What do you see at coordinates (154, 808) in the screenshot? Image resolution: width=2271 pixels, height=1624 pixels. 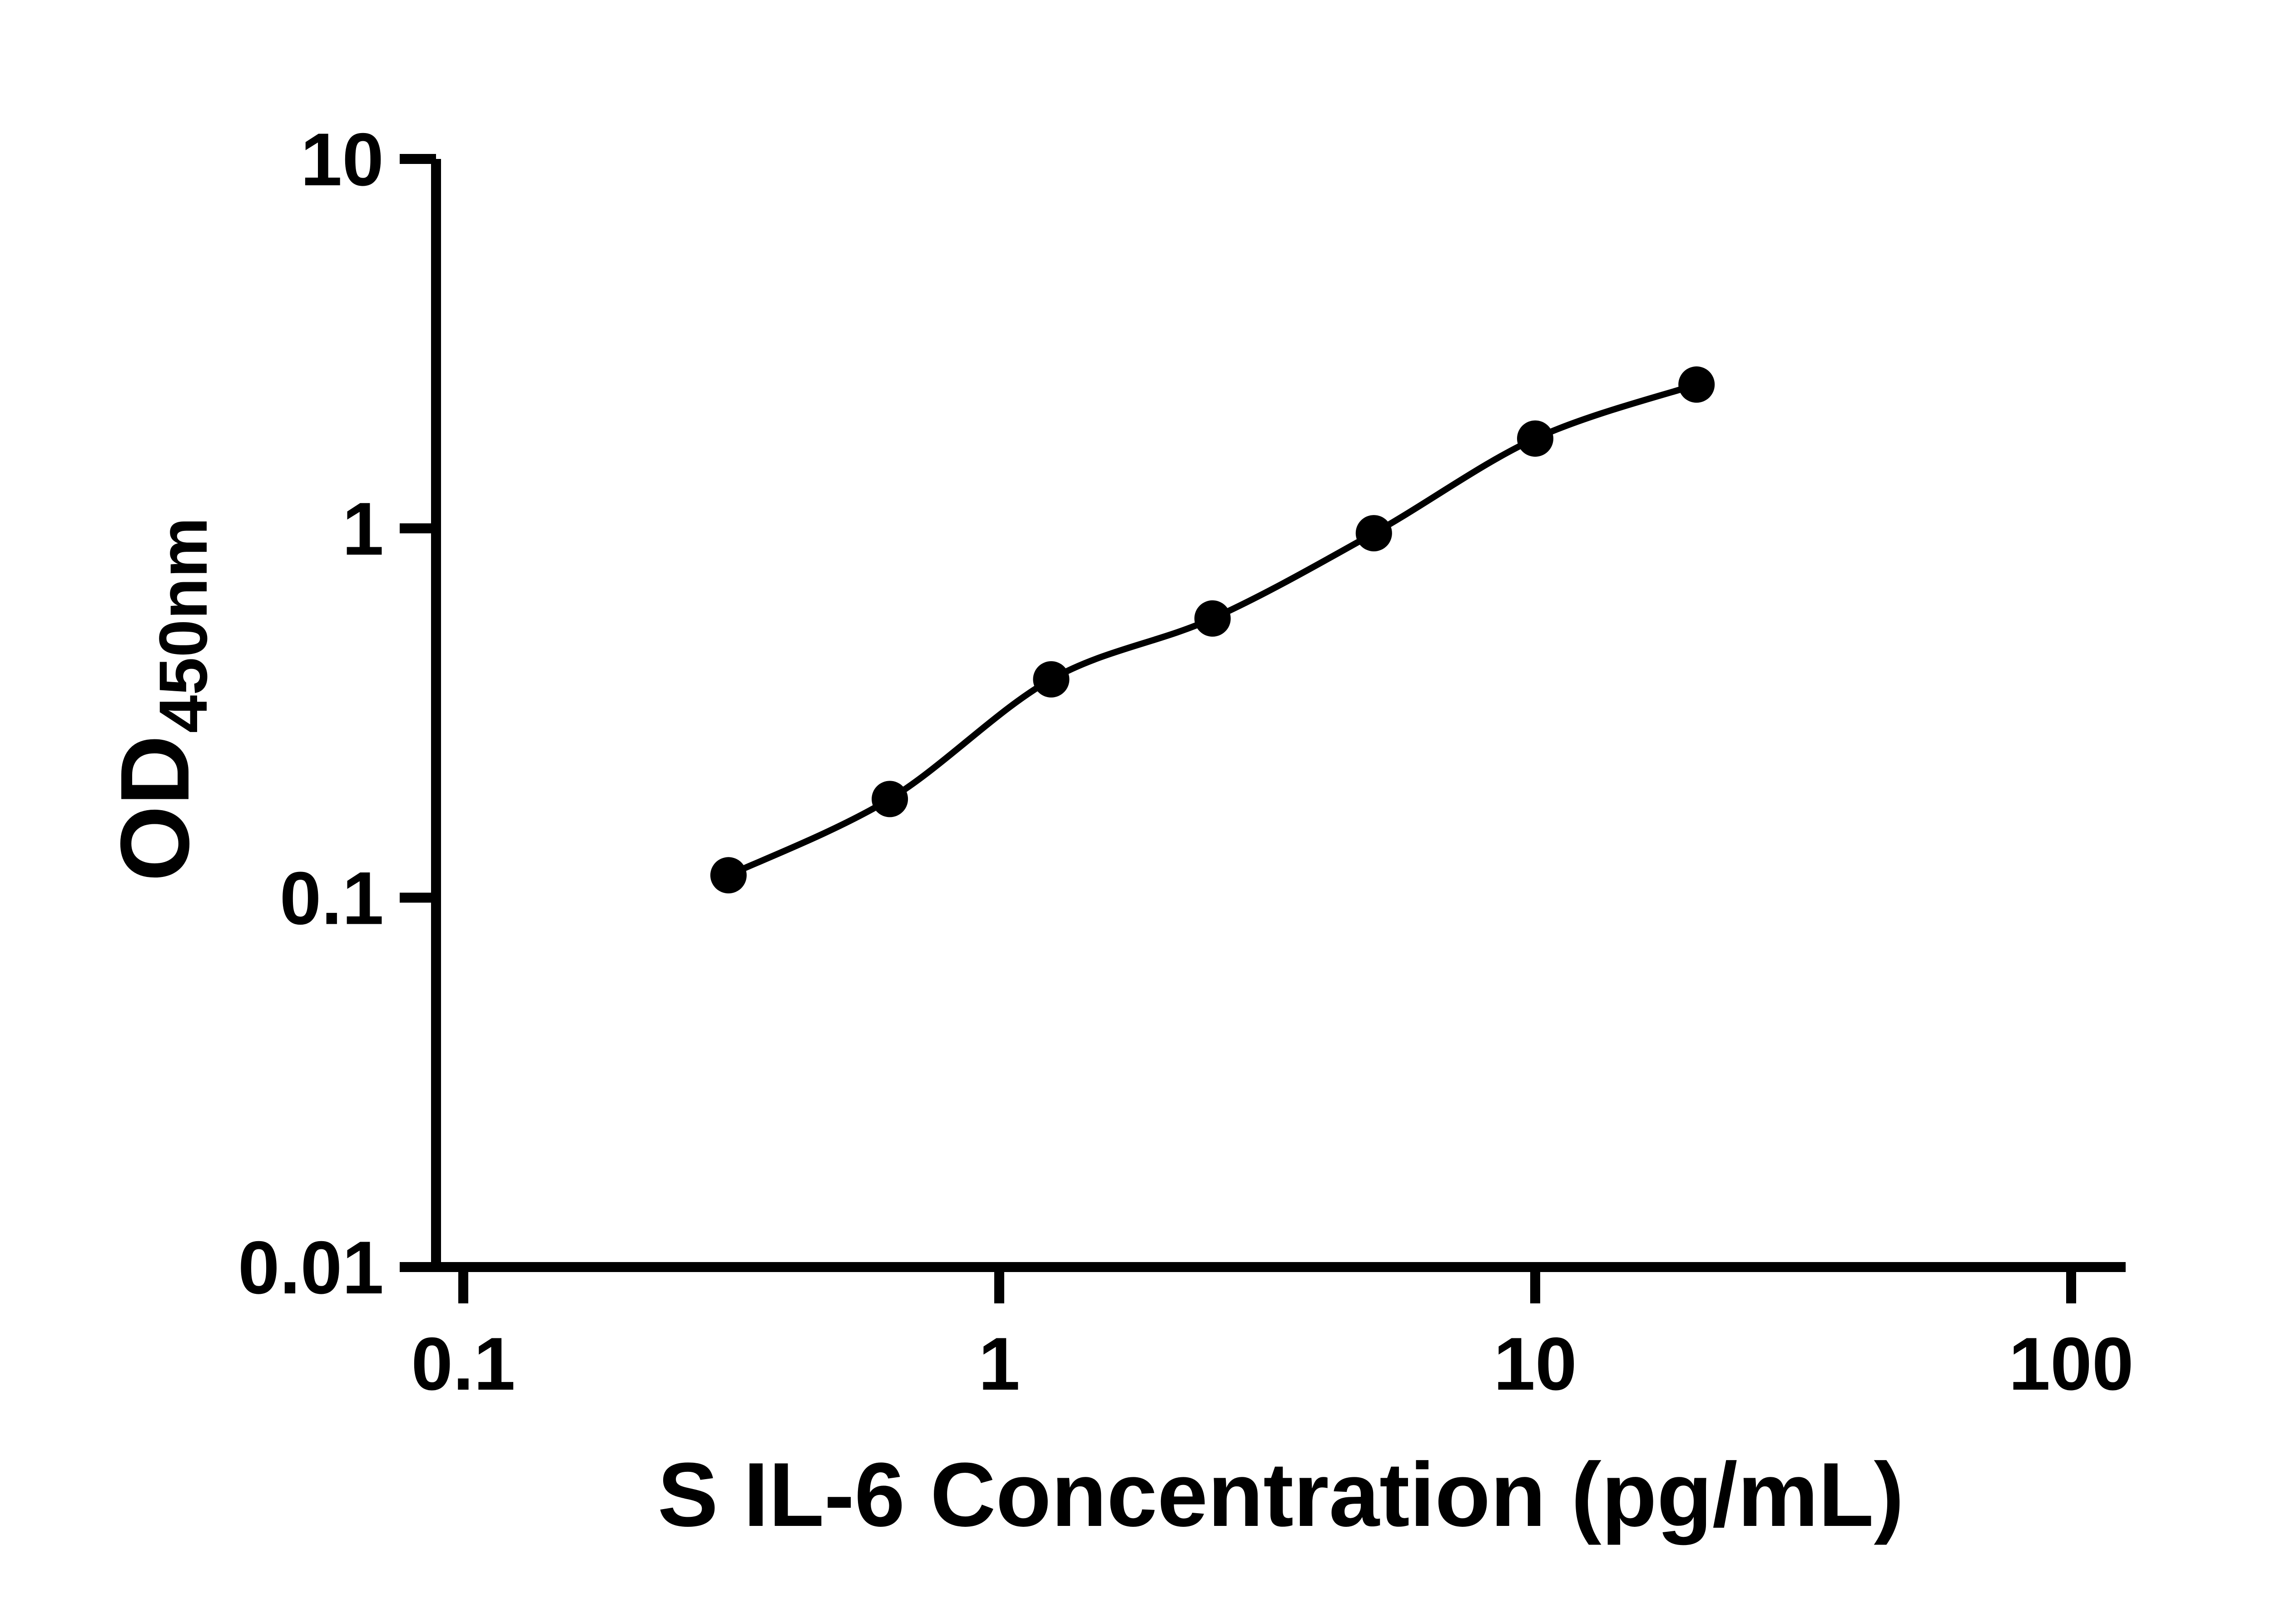 I see `y-axis-title-base: OD` at bounding box center [154, 808].